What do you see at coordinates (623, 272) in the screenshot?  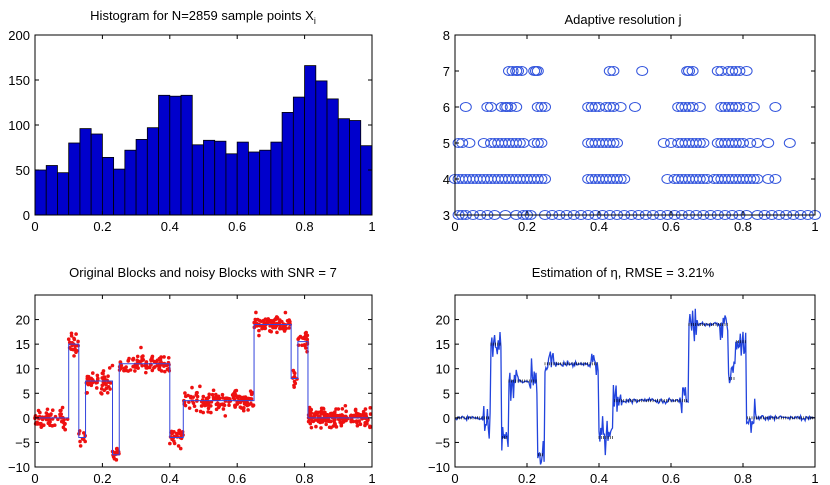 I see `estimate-title: Estimation of η, RMSE = 3.21%` at bounding box center [623, 272].